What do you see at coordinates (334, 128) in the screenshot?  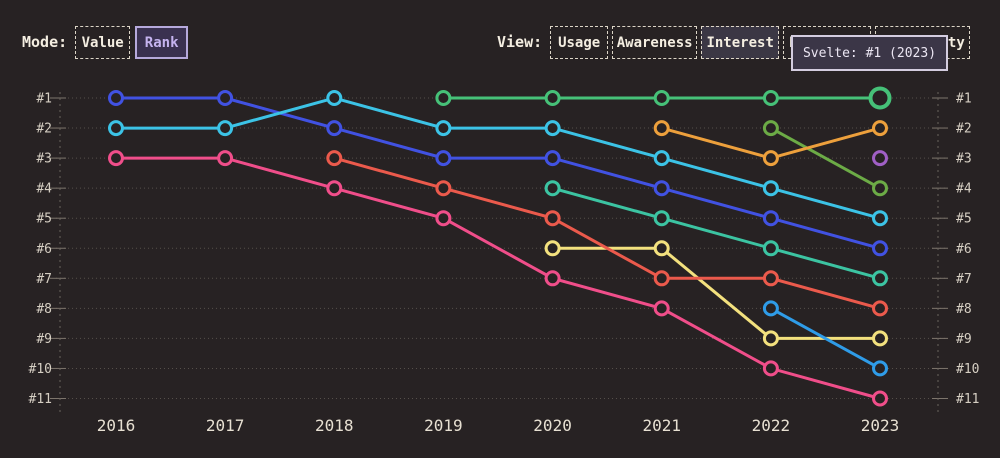 I see `data-point-line-royal-blue-2018` at bounding box center [334, 128].